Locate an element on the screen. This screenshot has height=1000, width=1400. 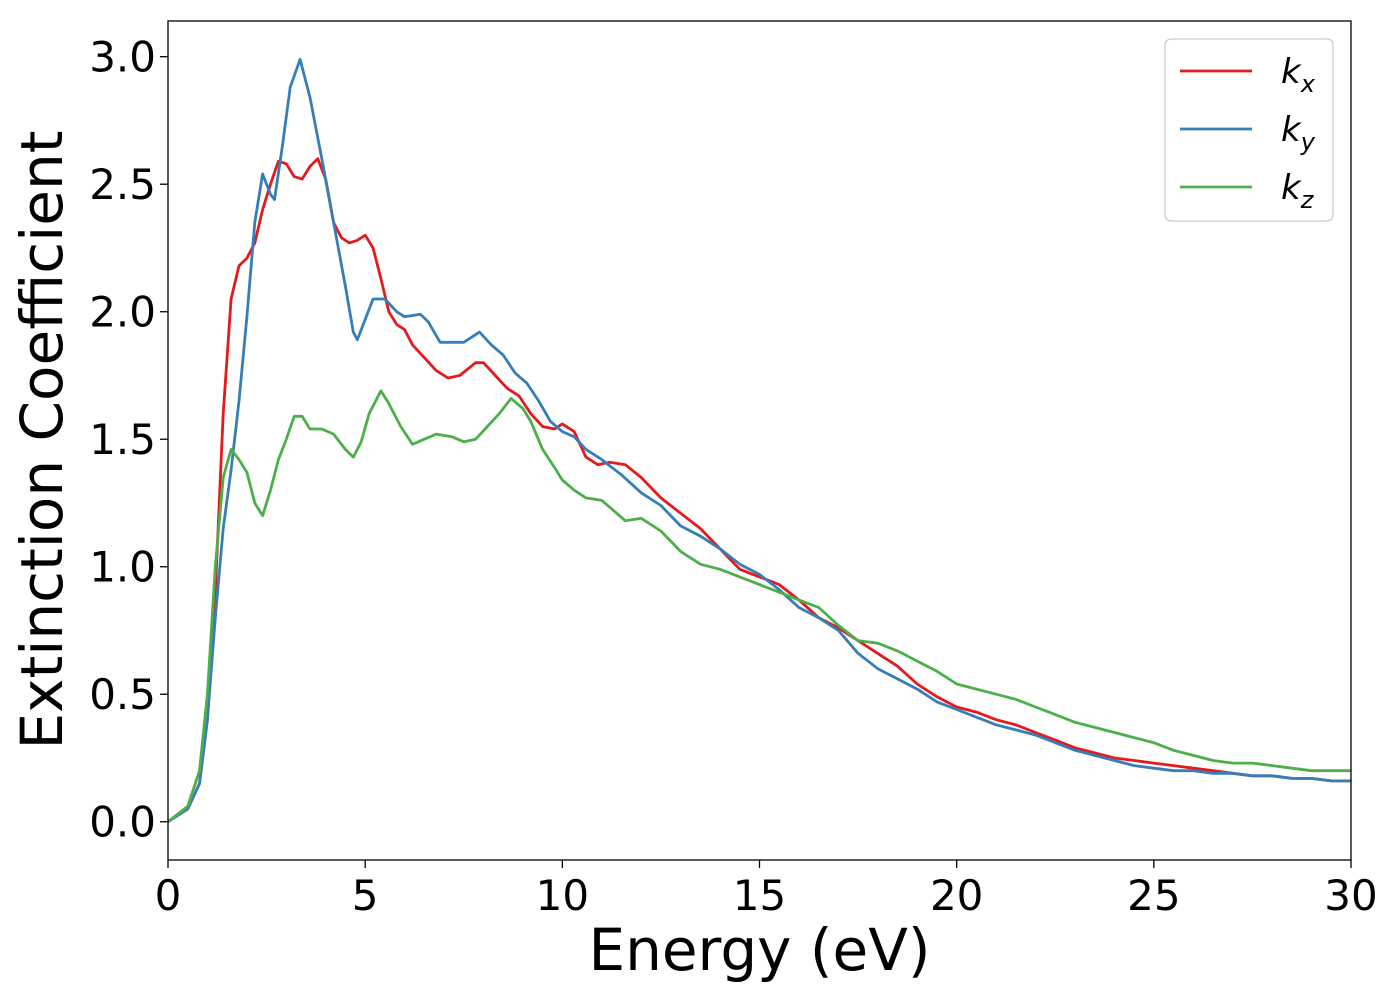
y-tick-label: 0.5 is located at coordinates (122, 694).